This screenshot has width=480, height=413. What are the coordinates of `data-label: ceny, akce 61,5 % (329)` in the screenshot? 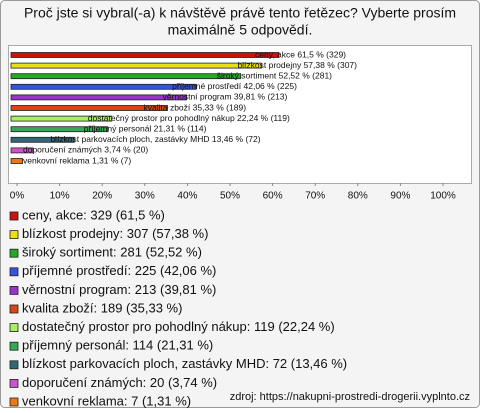 It's located at (300, 54).